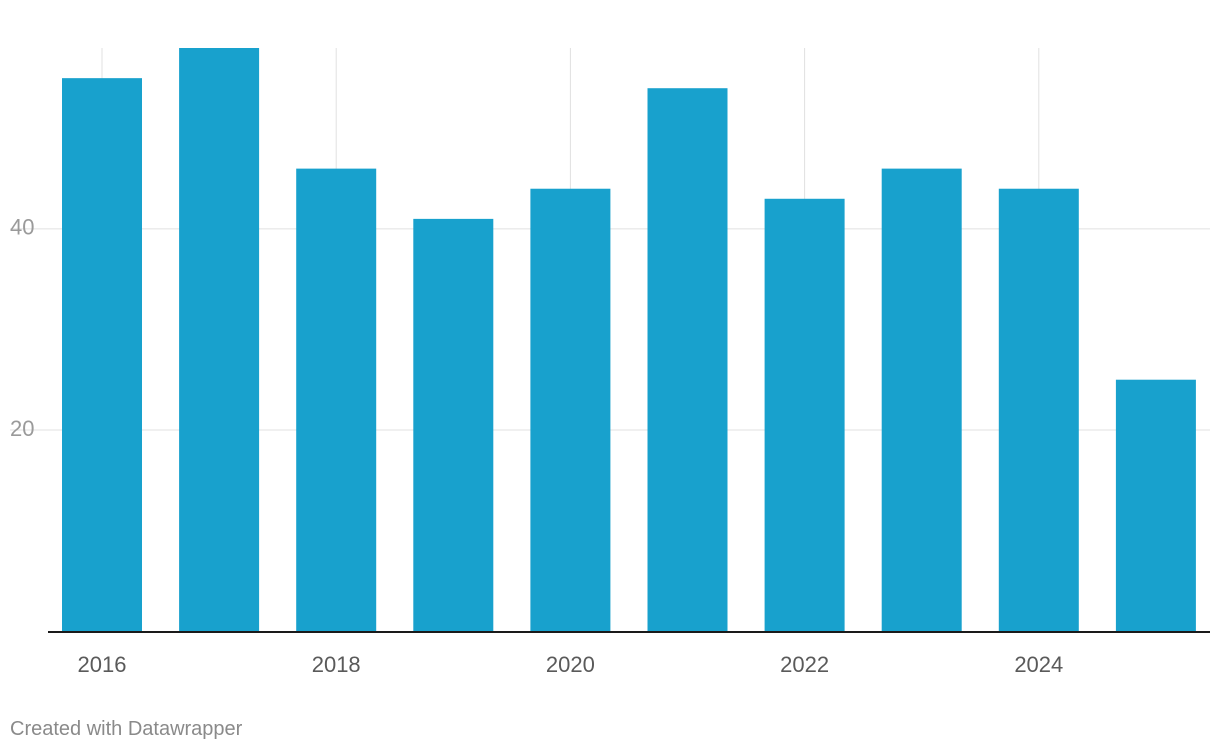 The height and width of the screenshot is (754, 1220). I want to click on x-tick-label: 2024, so click(1038, 664).